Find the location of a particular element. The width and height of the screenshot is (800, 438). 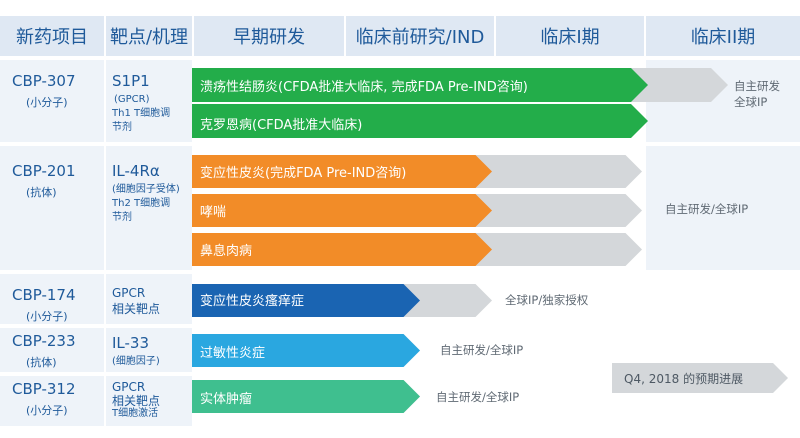

drug-name: CBP-307 is located at coordinates (44, 81).